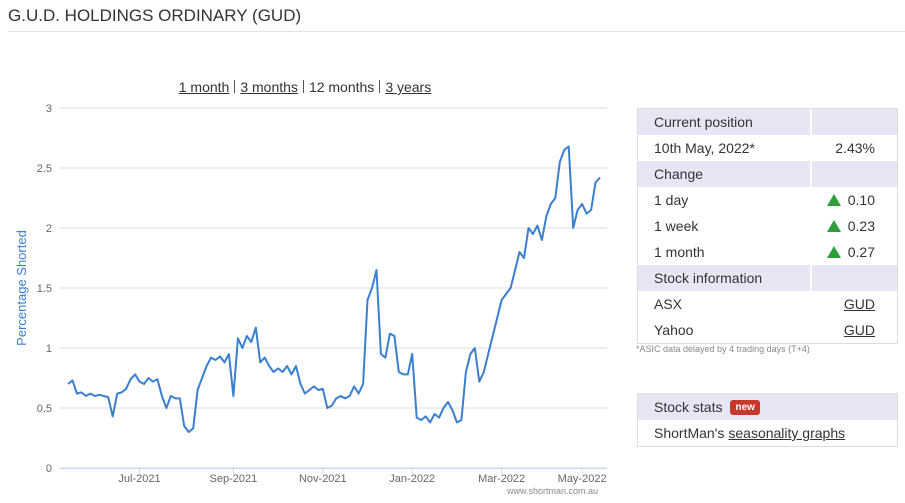  I want to click on period-link: 12 months, so click(341, 87).